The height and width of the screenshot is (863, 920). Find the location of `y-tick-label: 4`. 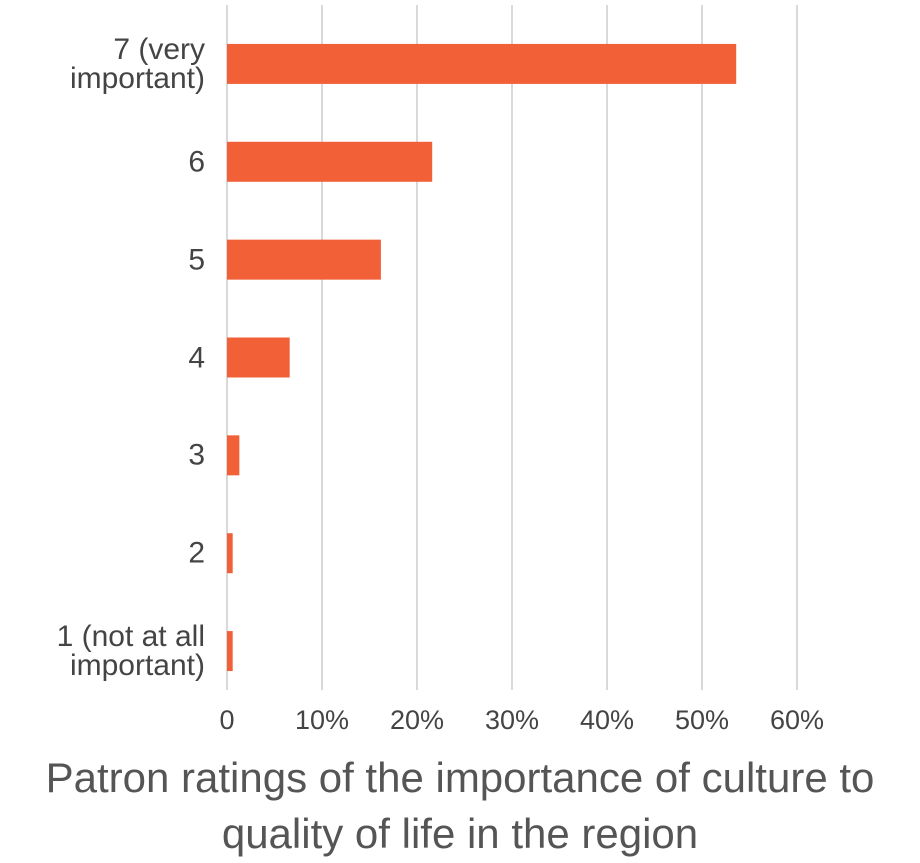

y-tick-label: 4 is located at coordinates (196, 357).